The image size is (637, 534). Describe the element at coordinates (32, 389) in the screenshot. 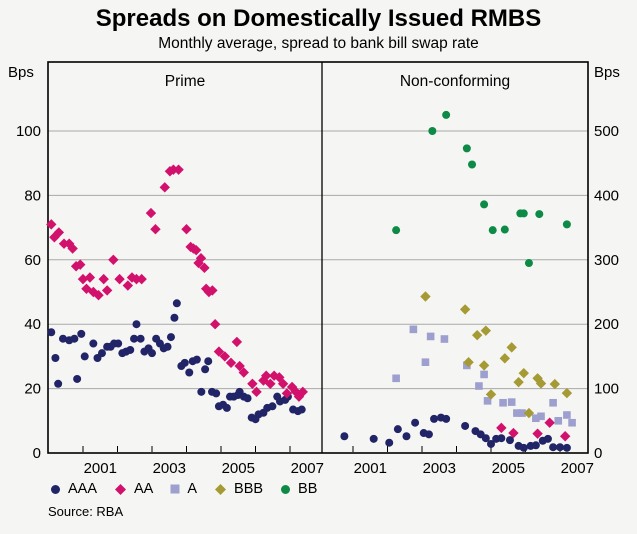

I see `y-tick-label-left: 20` at that location.